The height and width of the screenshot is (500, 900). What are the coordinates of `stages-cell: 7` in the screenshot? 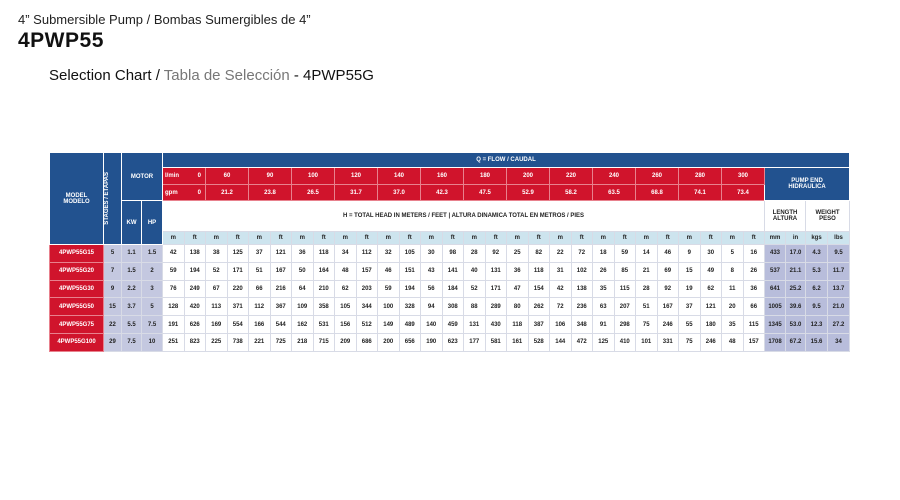 It's located at (112, 271).